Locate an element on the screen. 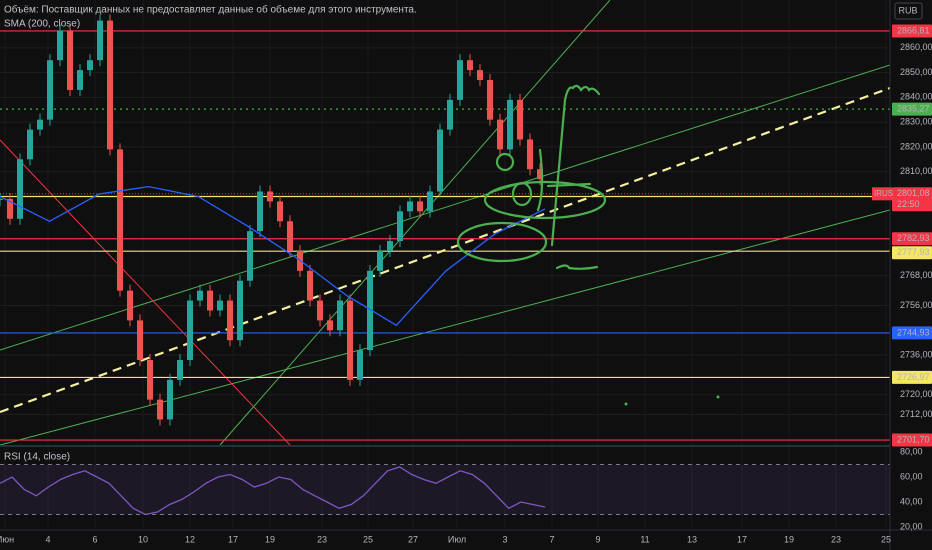 Image resolution: width=932 pixels, height=550 pixels. y-tick-label: 2712,00 is located at coordinates (916, 414).